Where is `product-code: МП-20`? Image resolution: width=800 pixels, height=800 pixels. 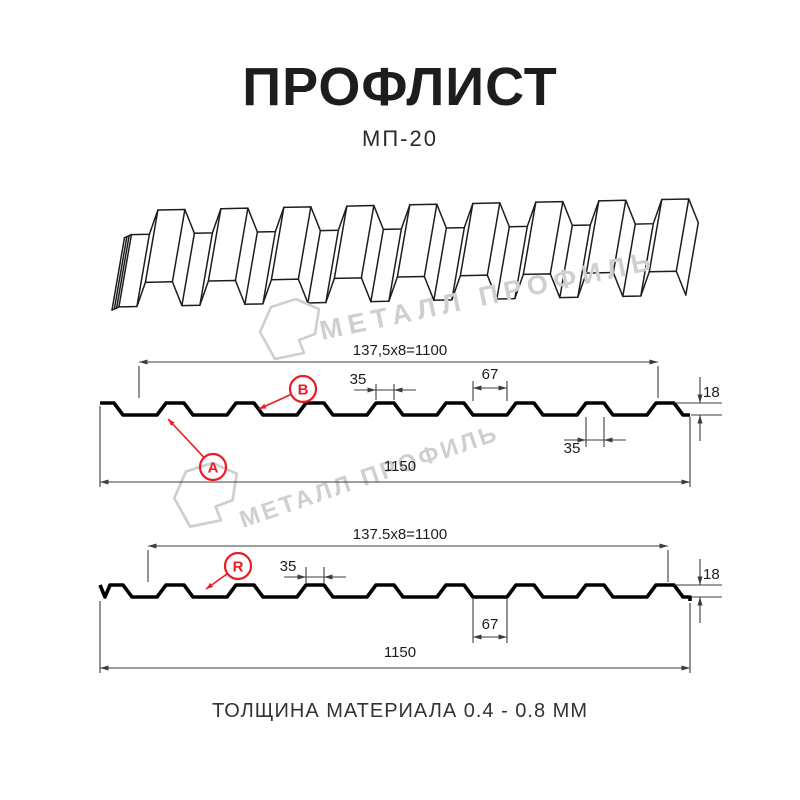 product-code: МП-20 is located at coordinates (400, 138).